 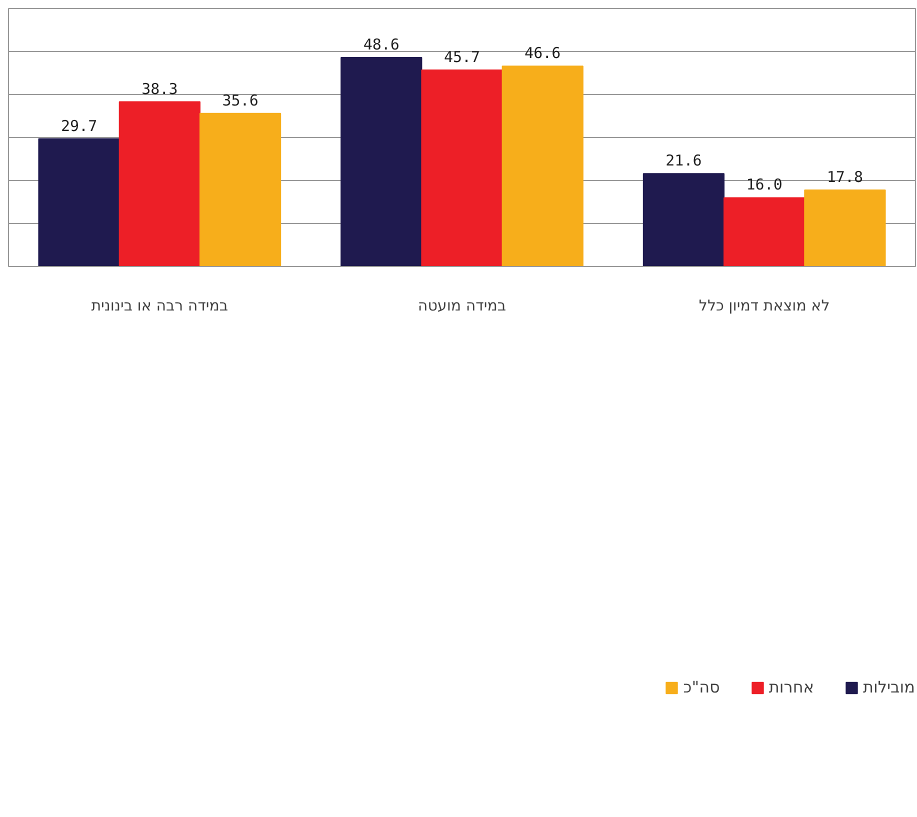 I want to click on data-label: 45.7, so click(x=462, y=57).